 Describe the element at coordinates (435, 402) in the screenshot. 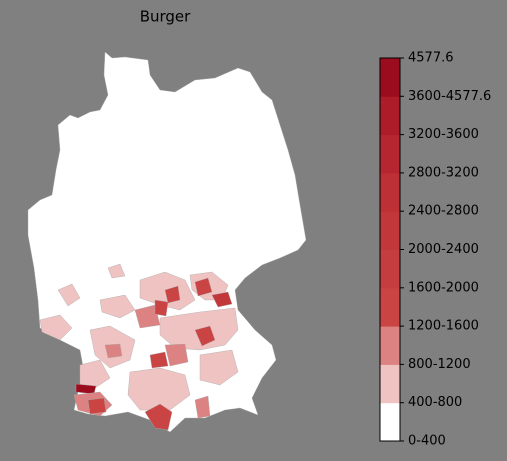

I see `colorbar-label: 400-800` at that location.